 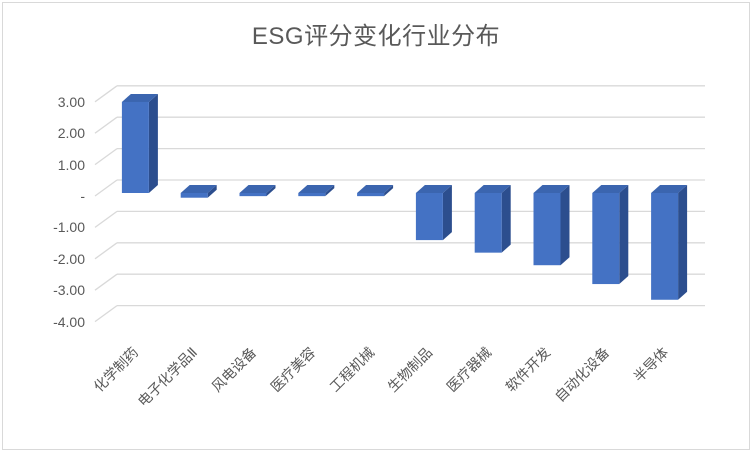 What do you see at coordinates (71, 101) in the screenshot?
I see `y-axis-tick-label: 3.00` at bounding box center [71, 101].